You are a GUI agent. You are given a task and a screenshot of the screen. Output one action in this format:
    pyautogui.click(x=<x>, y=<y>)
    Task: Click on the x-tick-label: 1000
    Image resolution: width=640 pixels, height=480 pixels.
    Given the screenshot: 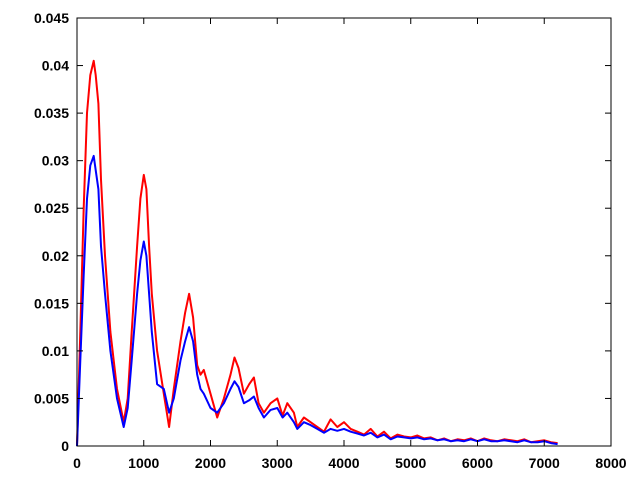 What is the action you would take?
    pyautogui.click(x=143, y=463)
    